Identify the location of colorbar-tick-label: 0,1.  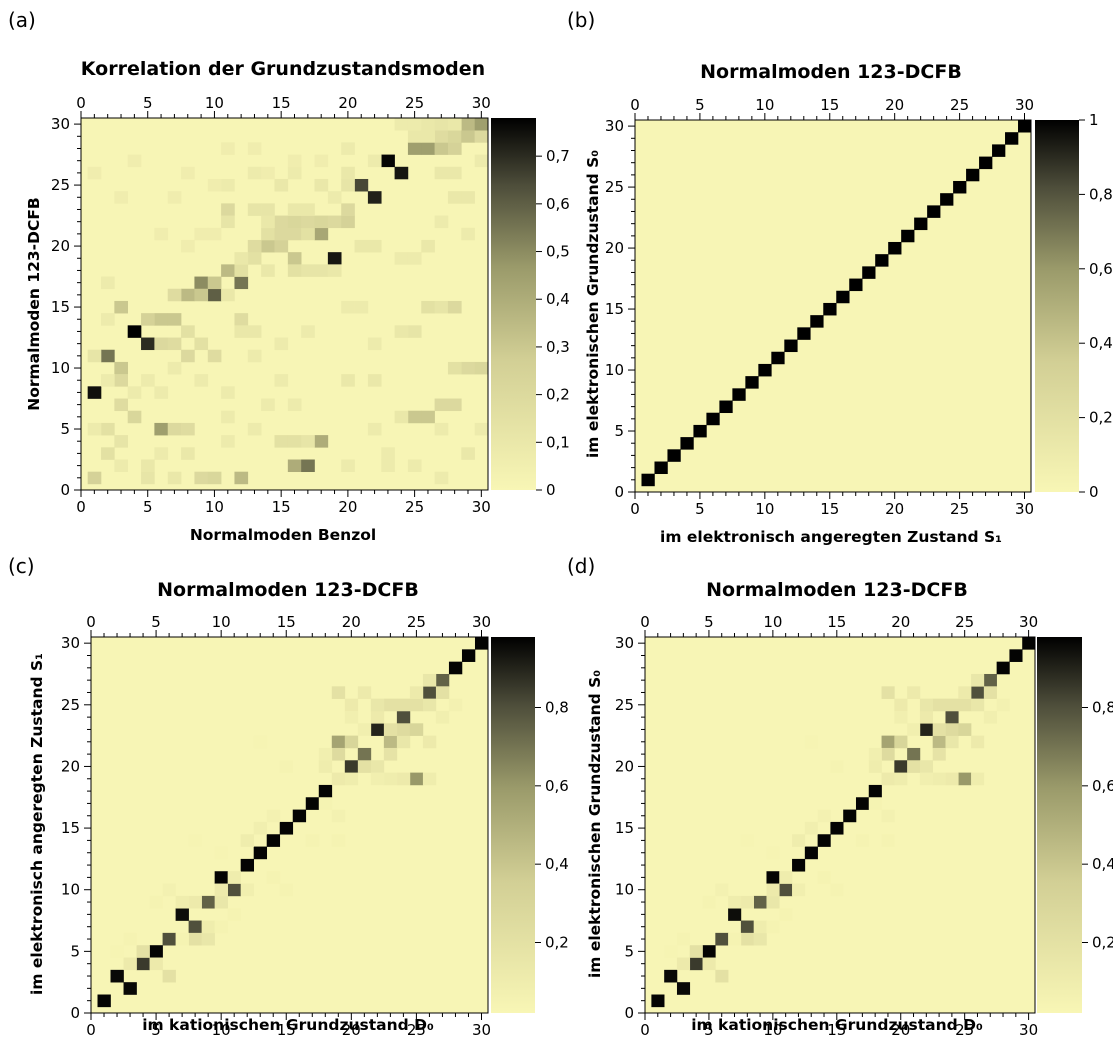
(558, 442).